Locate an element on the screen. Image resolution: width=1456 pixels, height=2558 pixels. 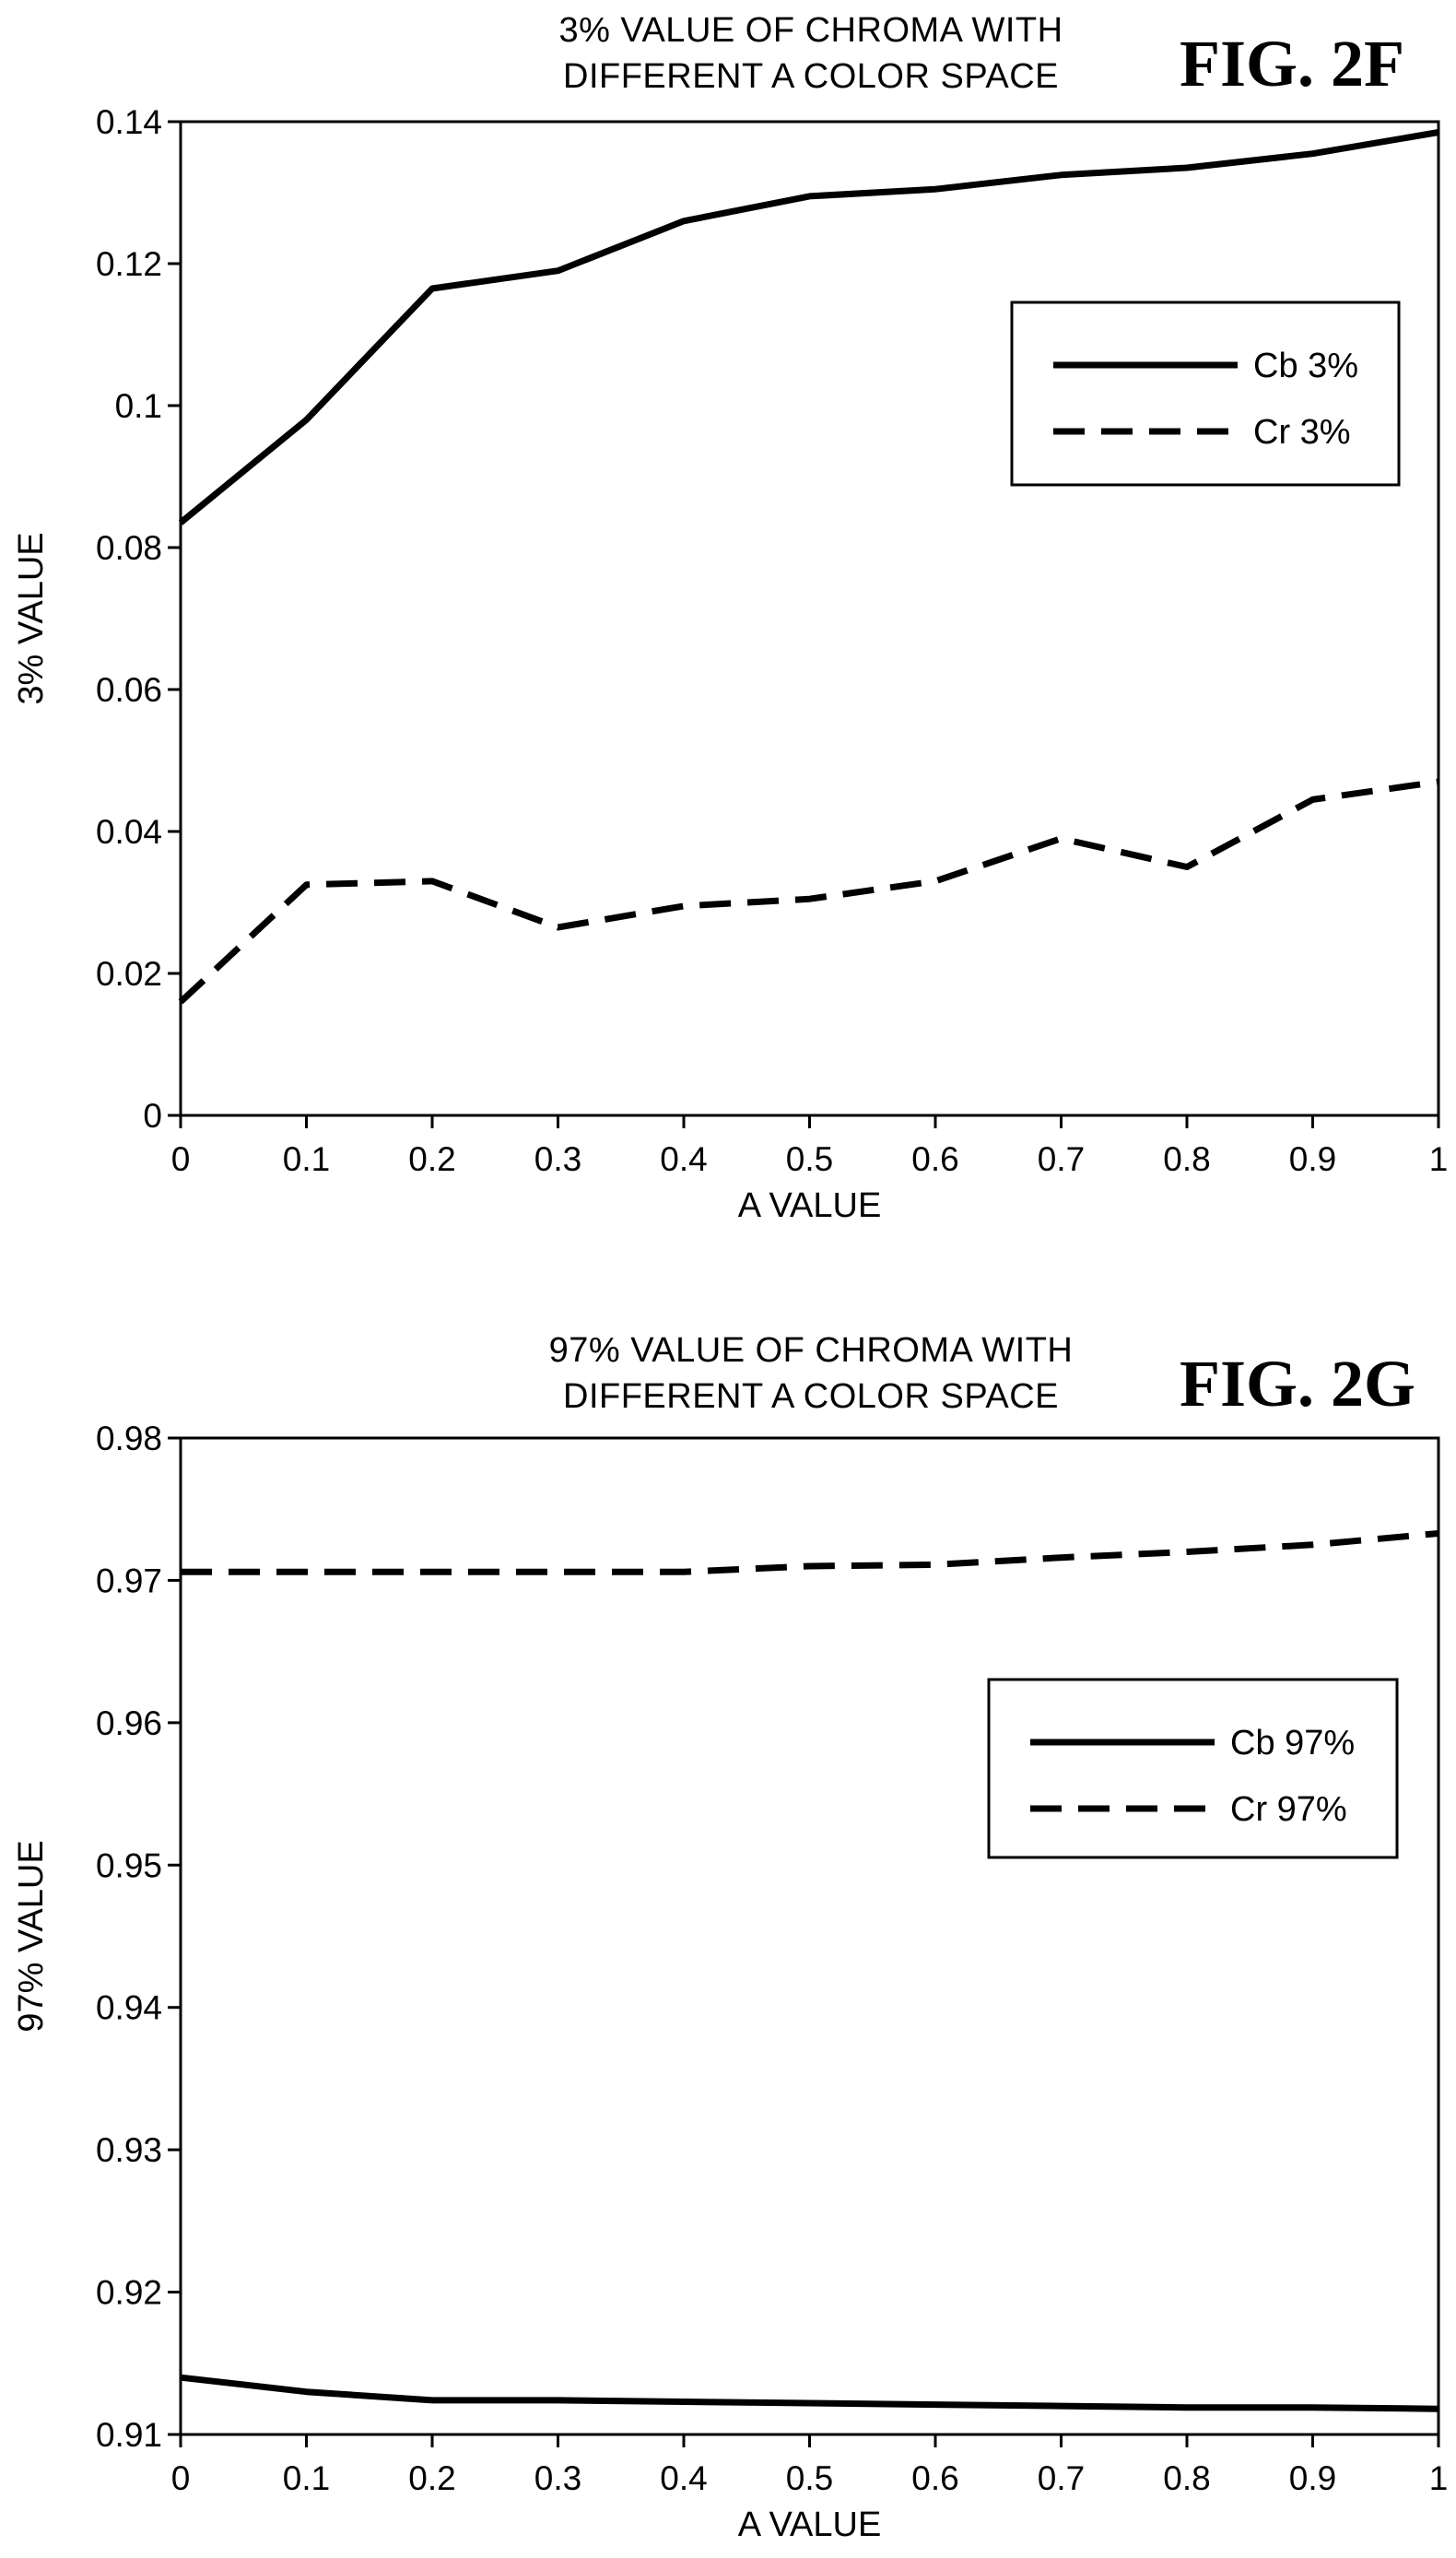
chart-title-line-1: 97% VALUE OF CHROMA WITH is located at coordinates (811, 1350).